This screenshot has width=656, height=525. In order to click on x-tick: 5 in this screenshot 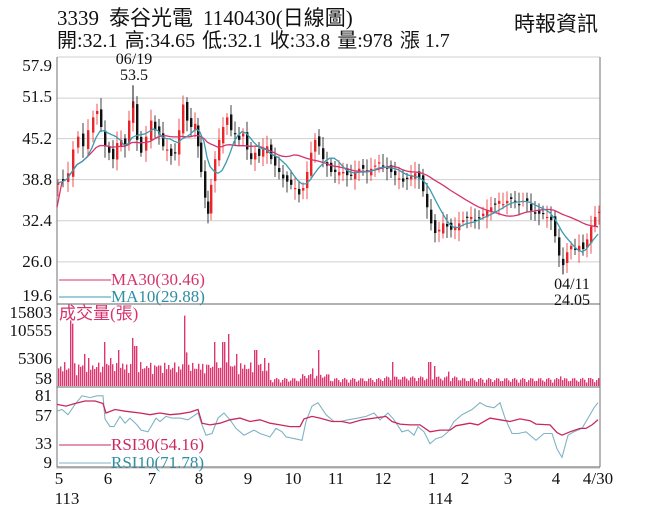, I will do `click(59, 478)`.